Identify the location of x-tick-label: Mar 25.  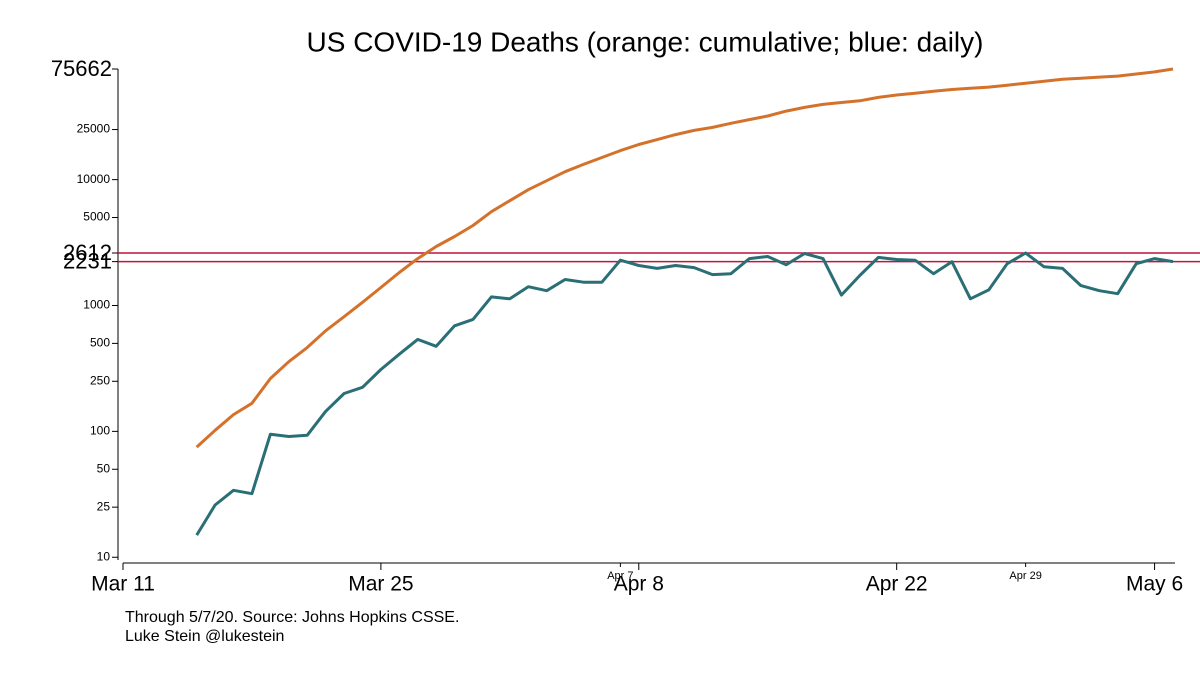
(380, 584).